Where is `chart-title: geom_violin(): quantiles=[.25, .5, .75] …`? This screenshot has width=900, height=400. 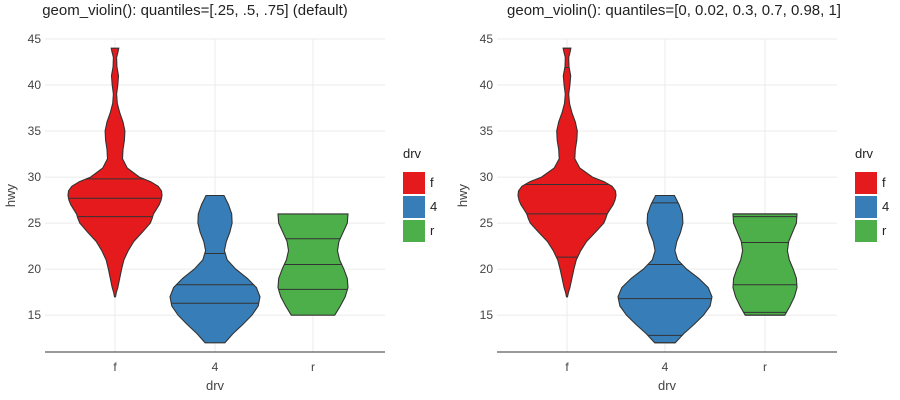
chart-title: geom_violin(): quantiles=[.25, .5, .75] … is located at coordinates (195, 10).